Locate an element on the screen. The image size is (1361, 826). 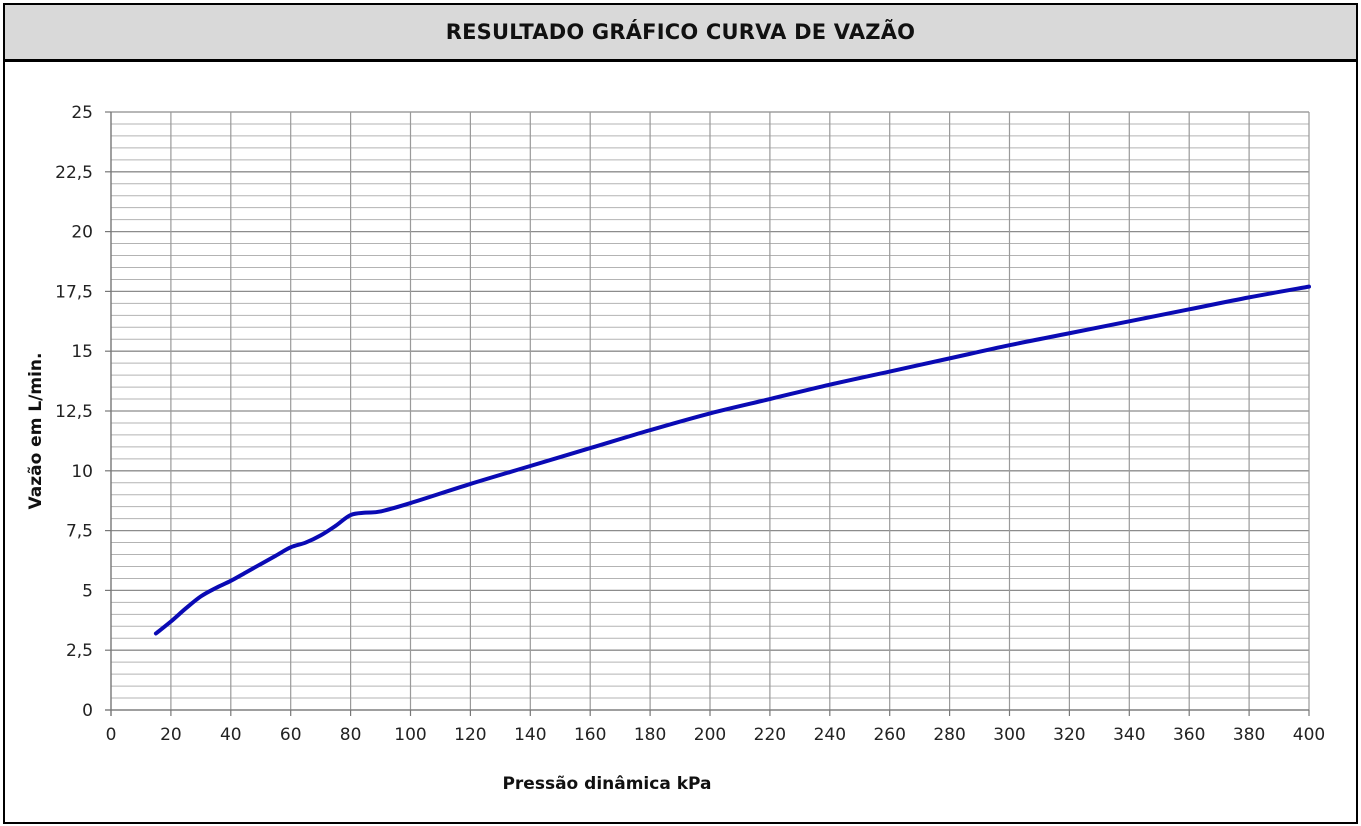
x-tick-label: 100 is located at coordinates (410, 735).